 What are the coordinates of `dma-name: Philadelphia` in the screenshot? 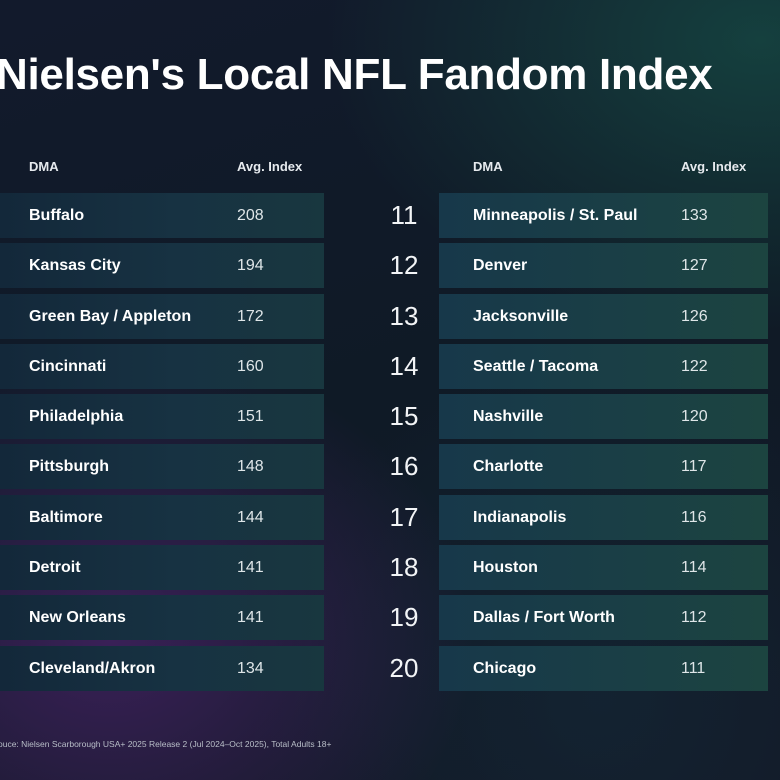 It's located at (76, 417).